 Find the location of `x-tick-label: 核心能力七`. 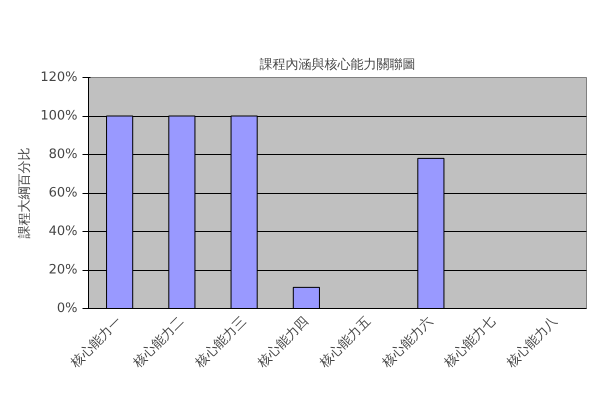

x-tick-label: 核心能力七 is located at coordinates (469, 342).